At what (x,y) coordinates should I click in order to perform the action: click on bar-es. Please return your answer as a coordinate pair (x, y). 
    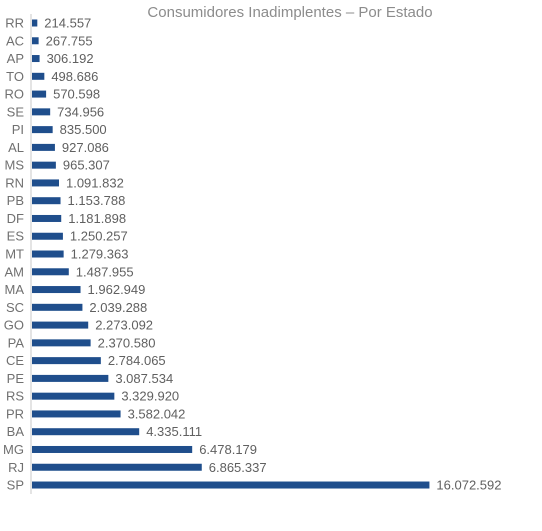
    Looking at the image, I should click on (47, 236).